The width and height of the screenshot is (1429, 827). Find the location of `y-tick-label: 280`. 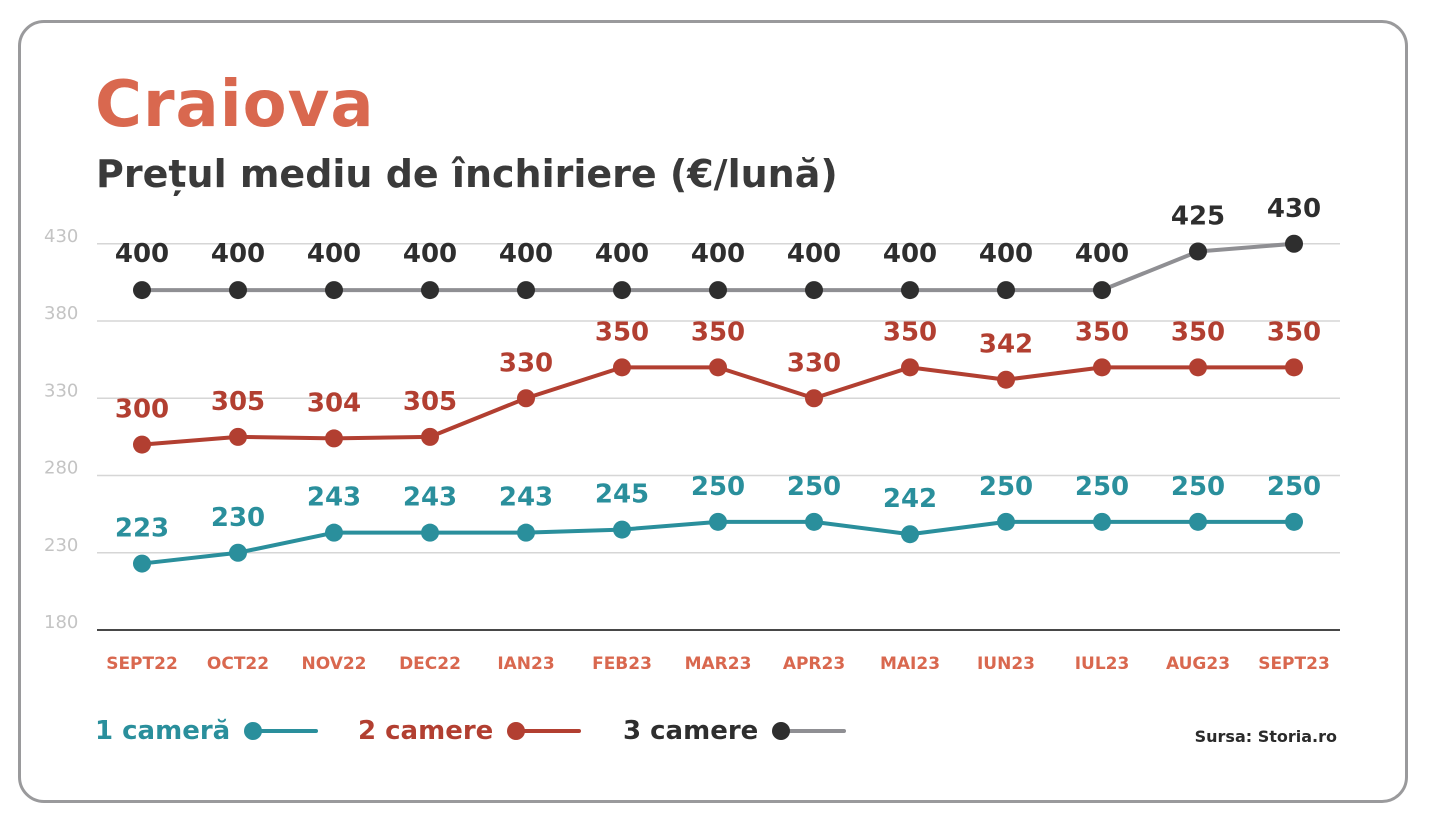

y-tick-label: 280 is located at coordinates (61, 468).